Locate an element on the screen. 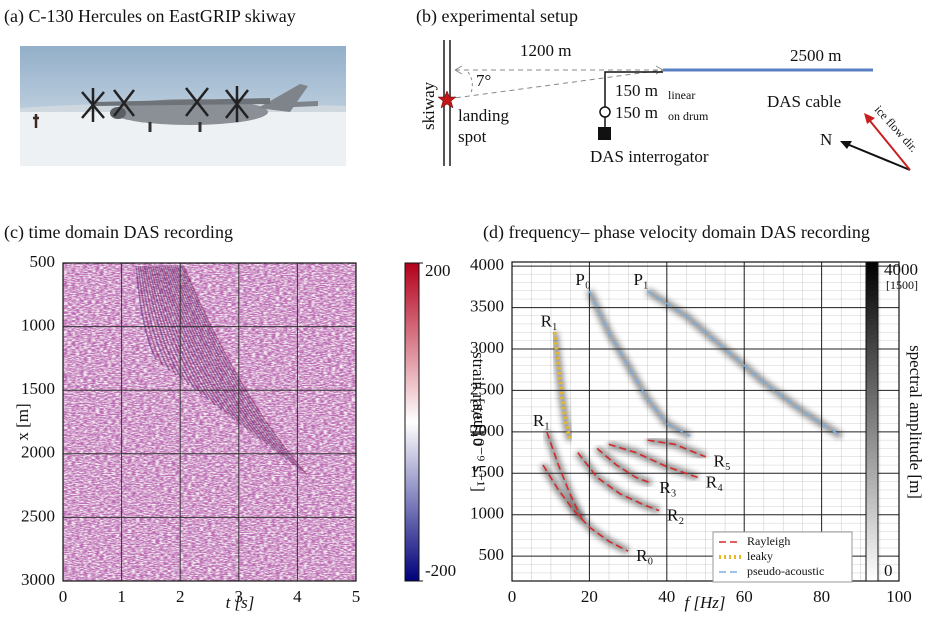 This screenshot has width=930, height=621. colorbar-tick-label: 4000 is located at coordinates (901, 269).